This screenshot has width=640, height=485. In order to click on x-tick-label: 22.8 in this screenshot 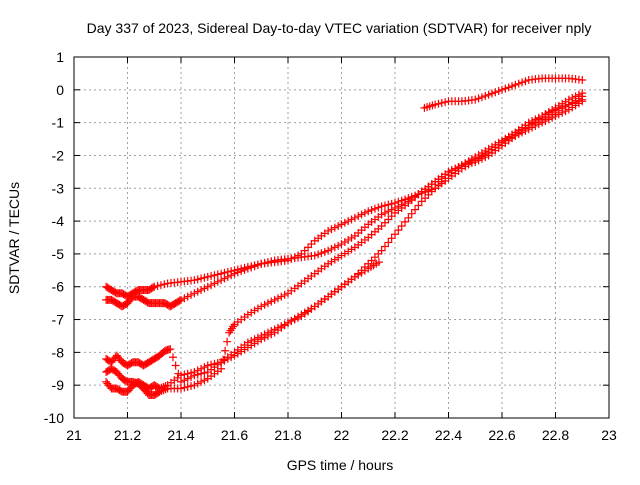, I will do `click(555, 435)`.